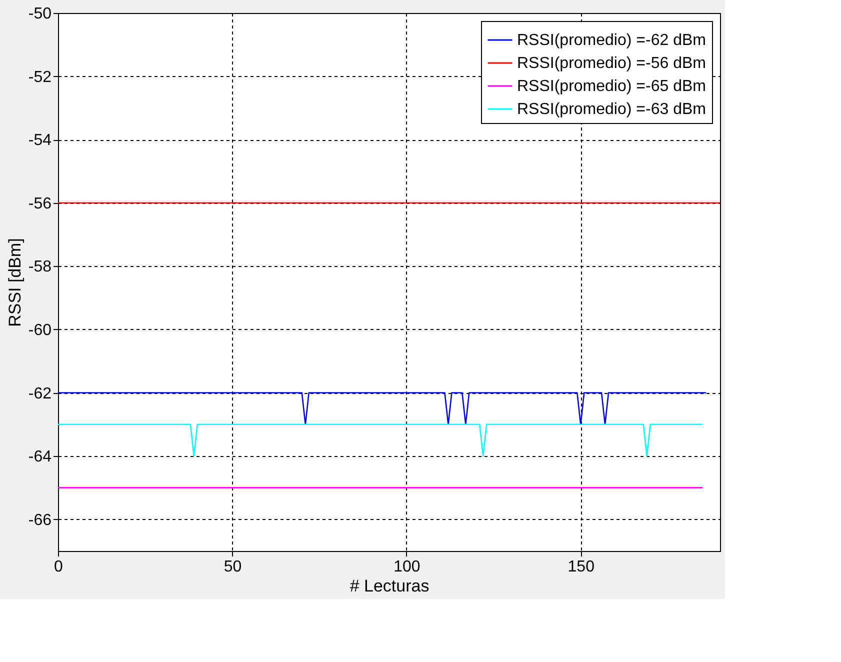  I want to click on y-tick-label: -60, so click(40, 330).